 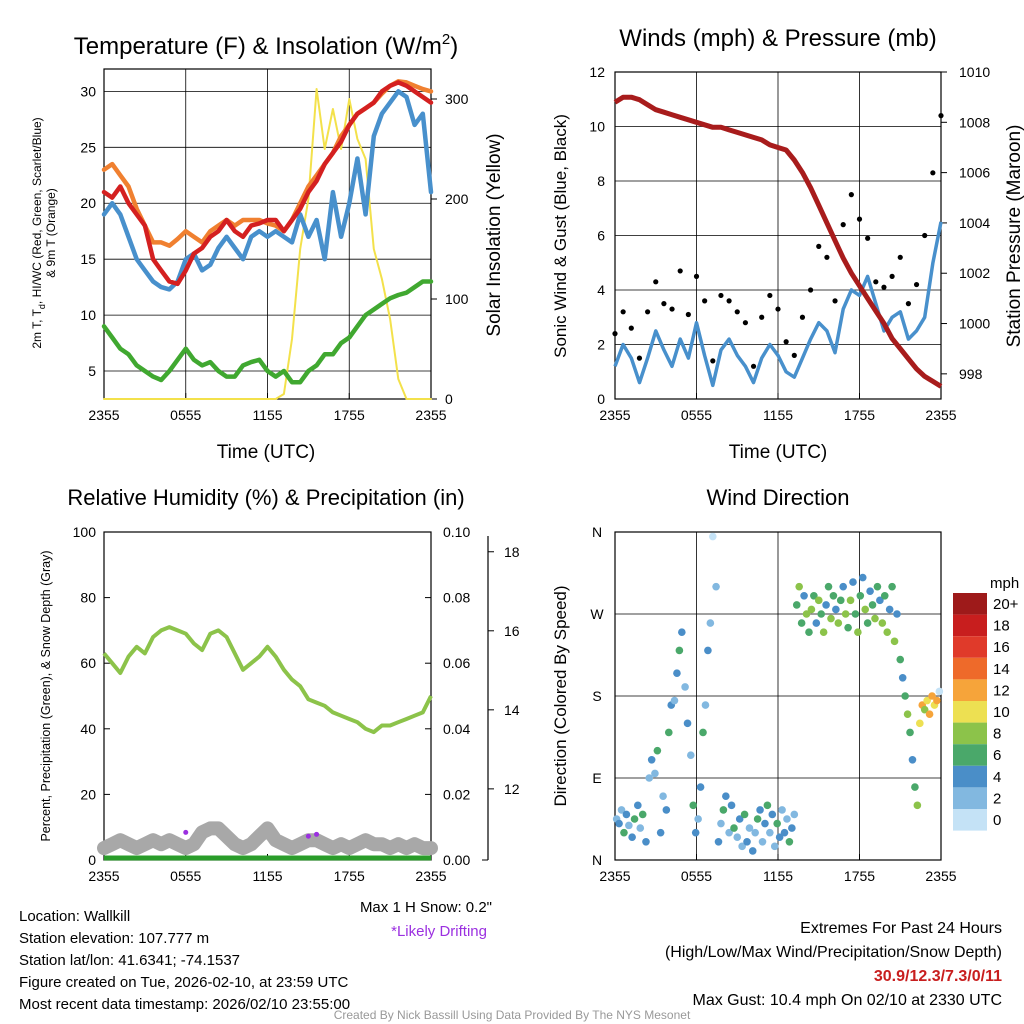 What do you see at coordinates (601, 290) in the screenshot?
I see `y-tick-label: 4` at bounding box center [601, 290].